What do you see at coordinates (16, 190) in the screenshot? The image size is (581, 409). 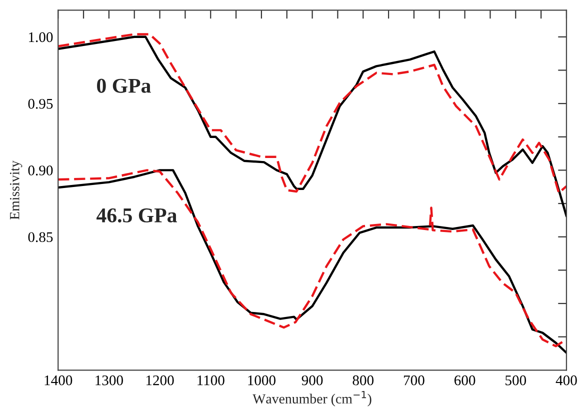 I see `y-axis-title: Emissivity` at bounding box center [16, 190].